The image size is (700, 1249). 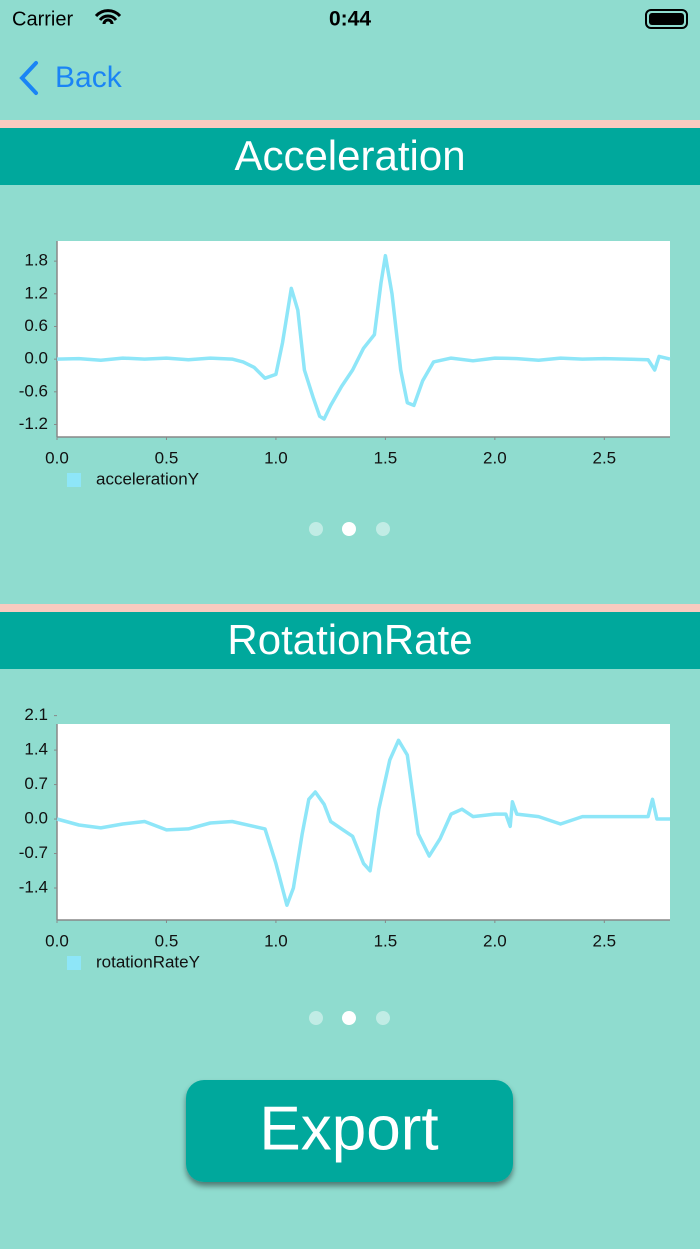 I want to click on y-tick-label: -1.4, so click(x=33, y=886).